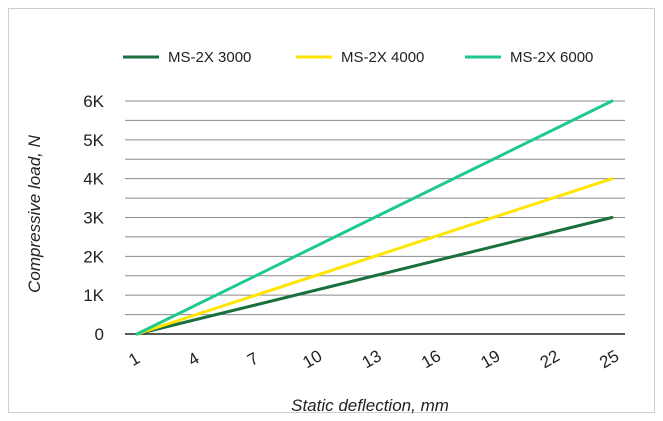 Image resolution: width=663 pixels, height=421 pixels. Describe the element at coordinates (431, 359) in the screenshot. I see `x-tick-label: 16` at that location.